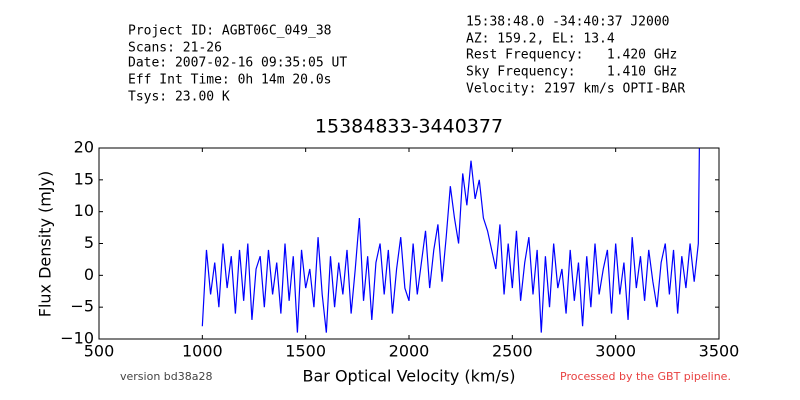  Describe the element at coordinates (409, 351) in the screenshot. I see `x-tick-label: 2000` at that location.